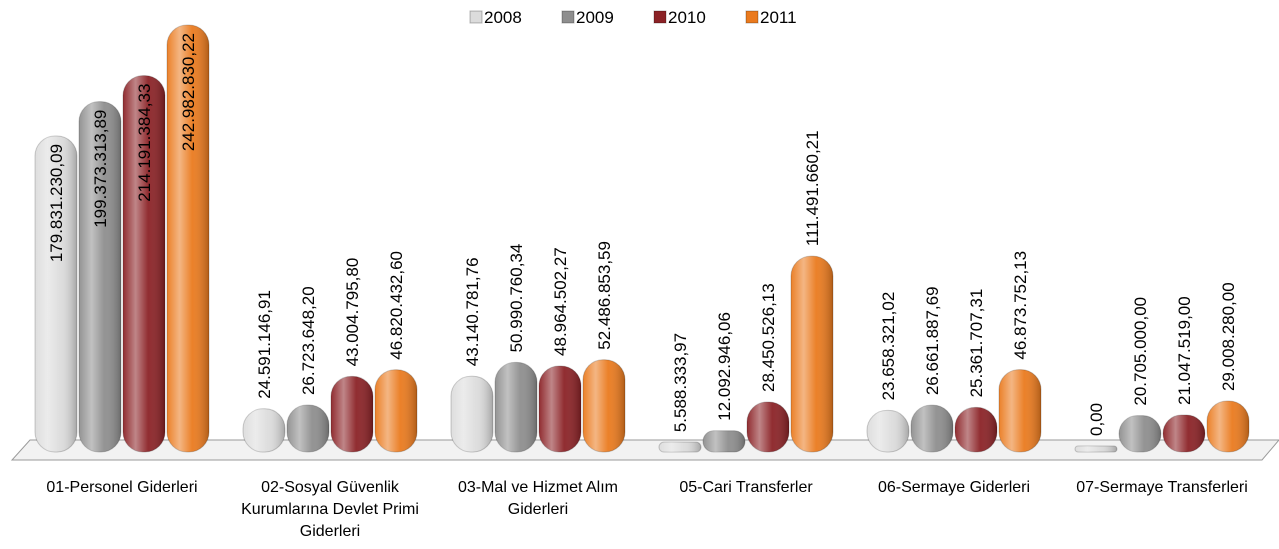 The width and height of the screenshot is (1279, 549). I want to click on data-label: 43.004.795,80, so click(352, 312).